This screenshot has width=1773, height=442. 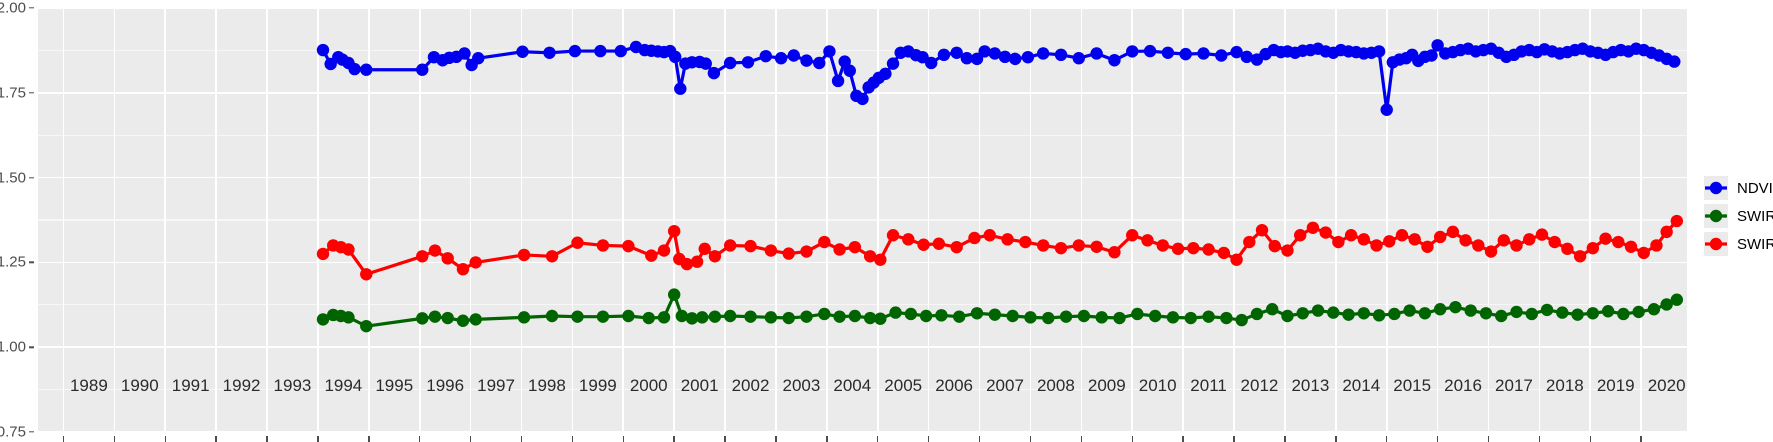 What do you see at coordinates (1310, 385) in the screenshot?
I see `x-axis-tick-label: 2013` at bounding box center [1310, 385].